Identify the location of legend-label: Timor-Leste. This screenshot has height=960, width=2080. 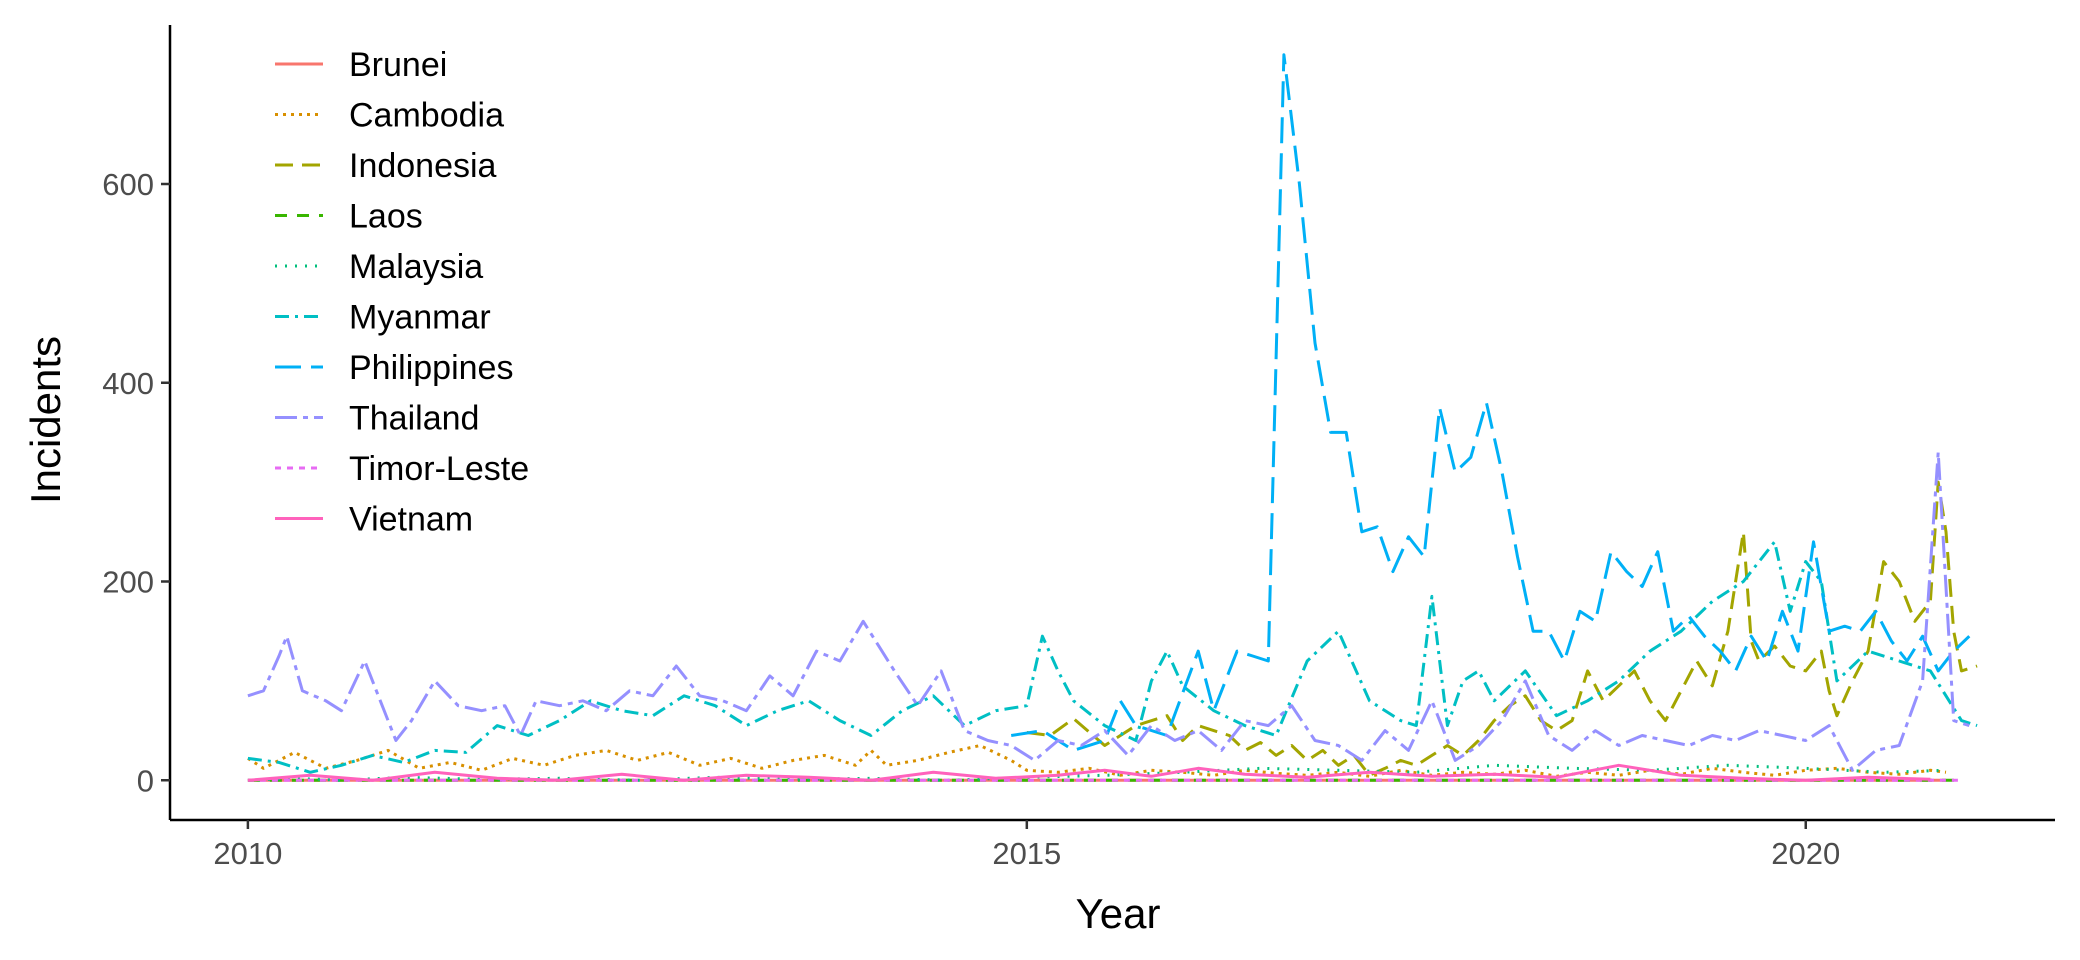
(439, 469).